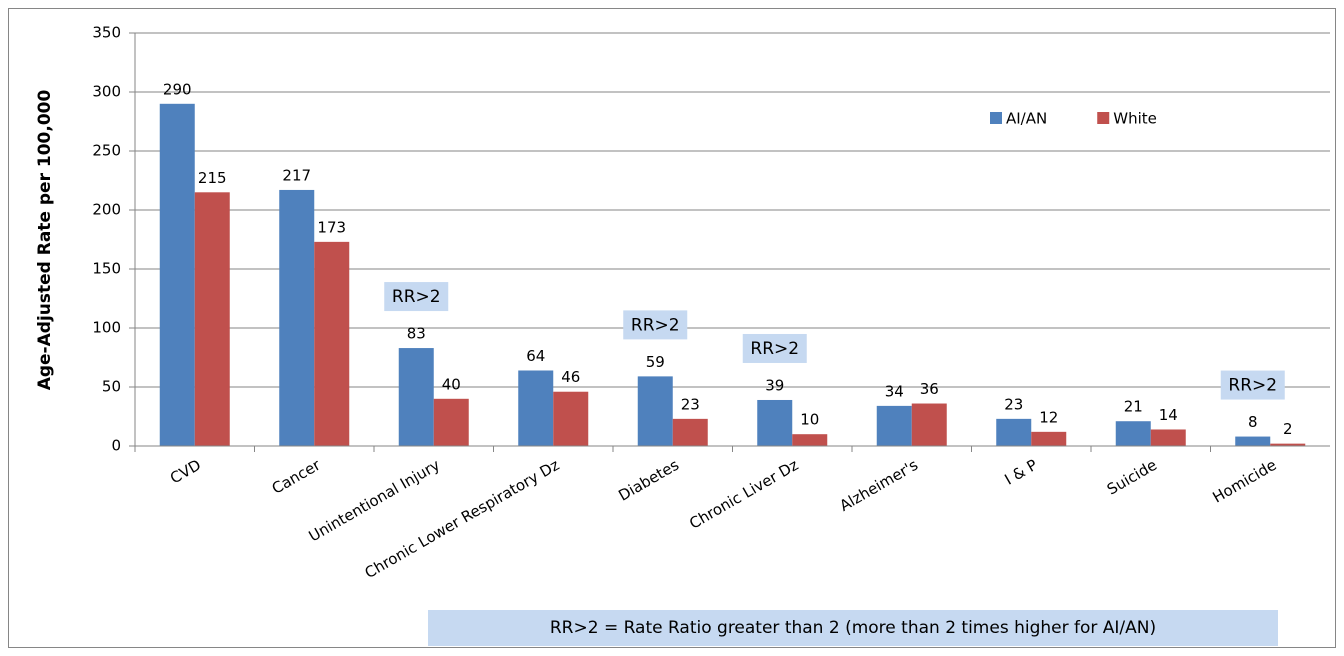 The width and height of the screenshot is (1344, 656). What do you see at coordinates (1168, 415) in the screenshot?
I see `value-label: 14` at bounding box center [1168, 415].